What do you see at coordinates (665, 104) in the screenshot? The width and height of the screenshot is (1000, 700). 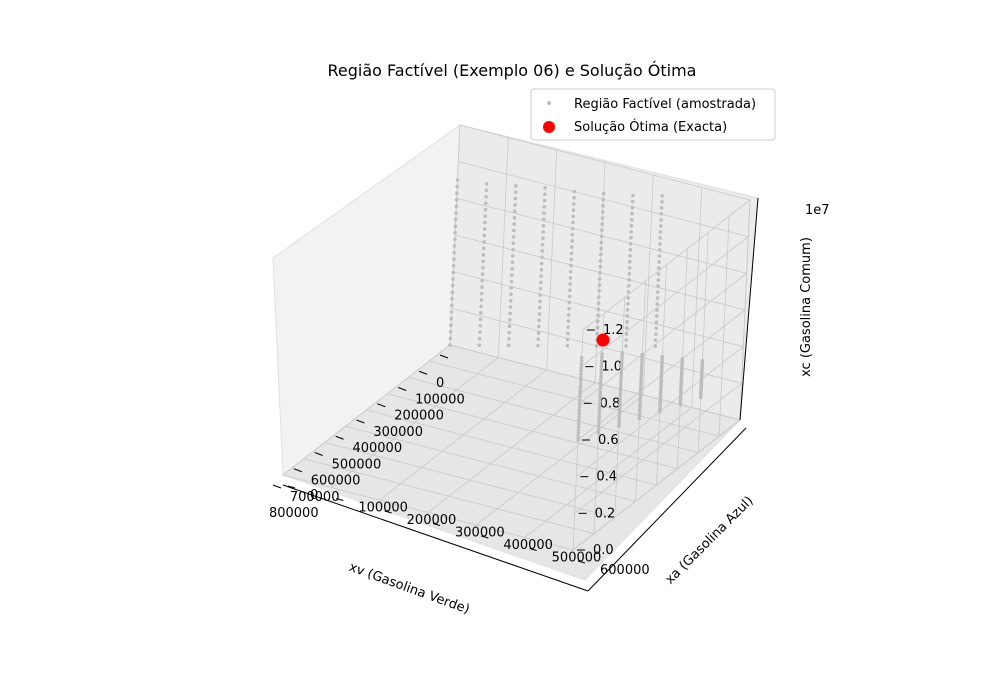 I see `legend-label-feasible: Região Factível (amostrada)` at bounding box center [665, 104].